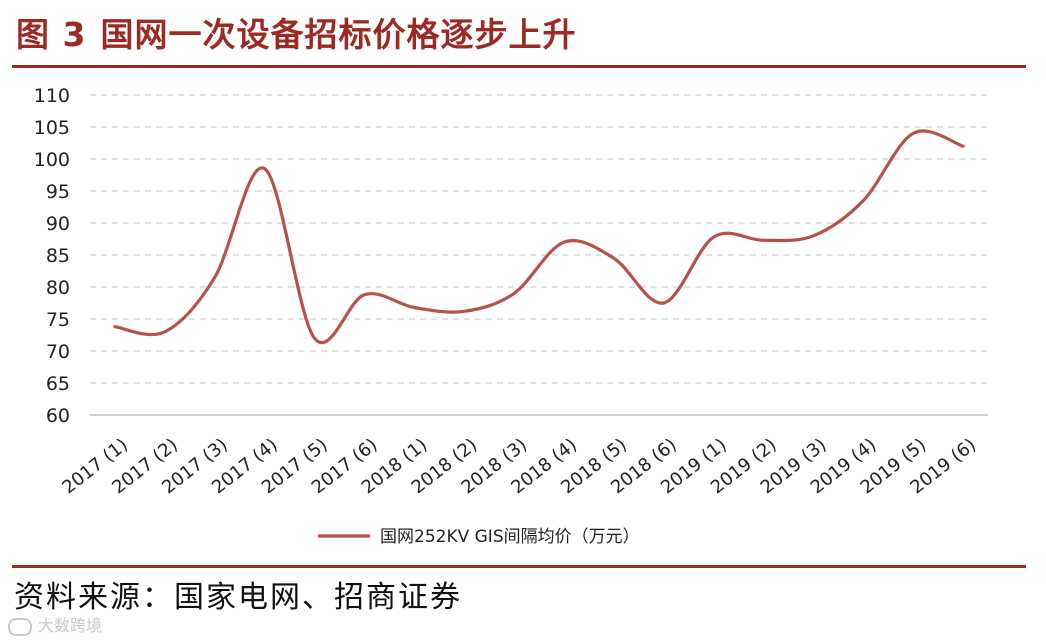 This screenshot has width=1046, height=642. What do you see at coordinates (238, 597) in the screenshot?
I see `source-note: 资料来源：国家电网、招商证券` at bounding box center [238, 597].